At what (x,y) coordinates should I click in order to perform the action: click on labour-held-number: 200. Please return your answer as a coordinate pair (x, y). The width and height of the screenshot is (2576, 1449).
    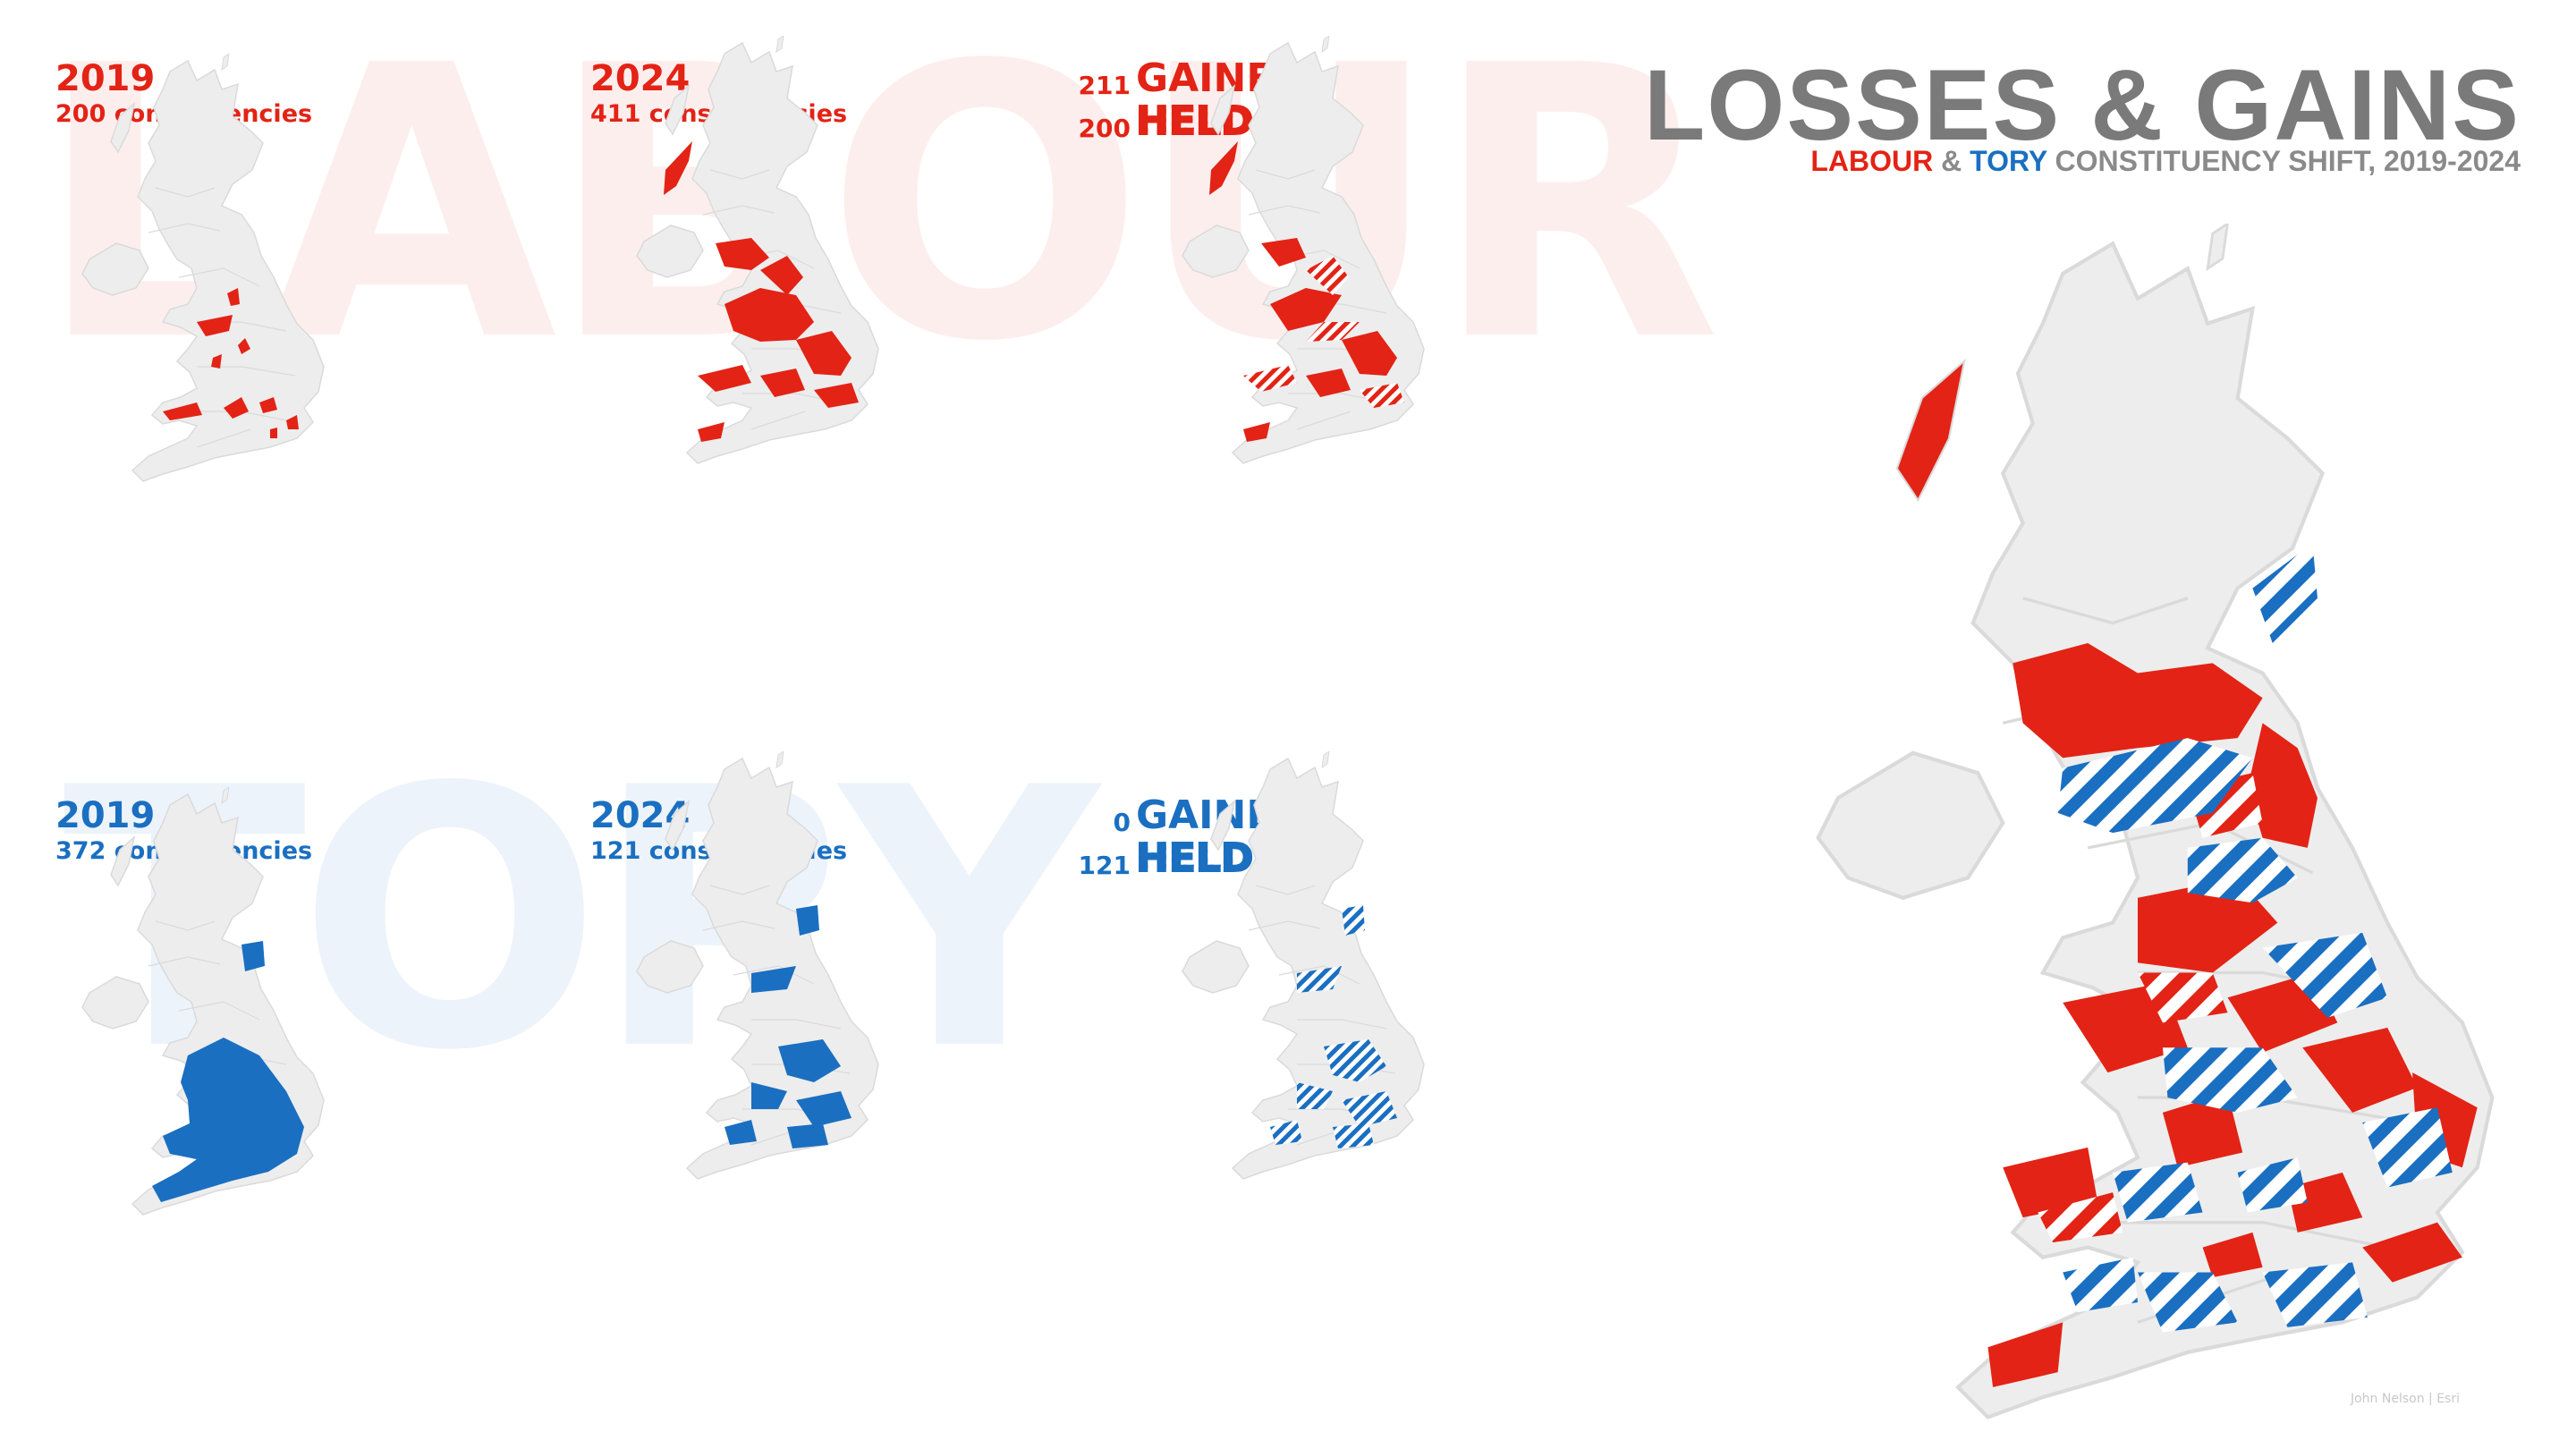
    Looking at the image, I should click on (1104, 128).